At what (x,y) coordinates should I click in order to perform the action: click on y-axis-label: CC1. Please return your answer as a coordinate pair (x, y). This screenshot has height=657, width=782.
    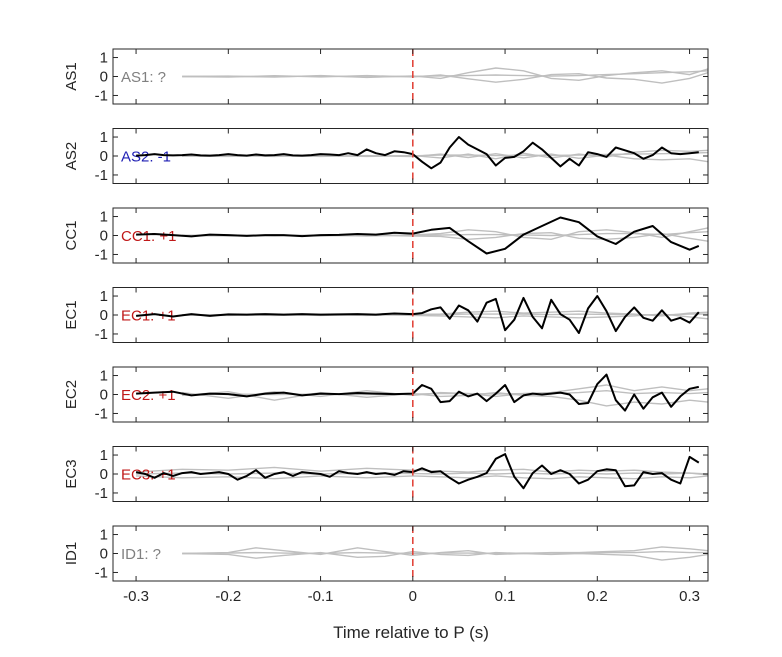
    Looking at the image, I should click on (71, 235).